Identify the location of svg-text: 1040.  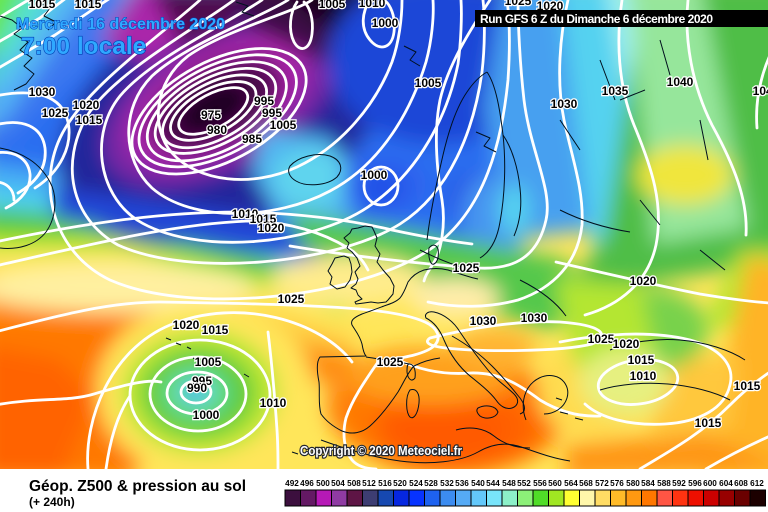
(680, 82).